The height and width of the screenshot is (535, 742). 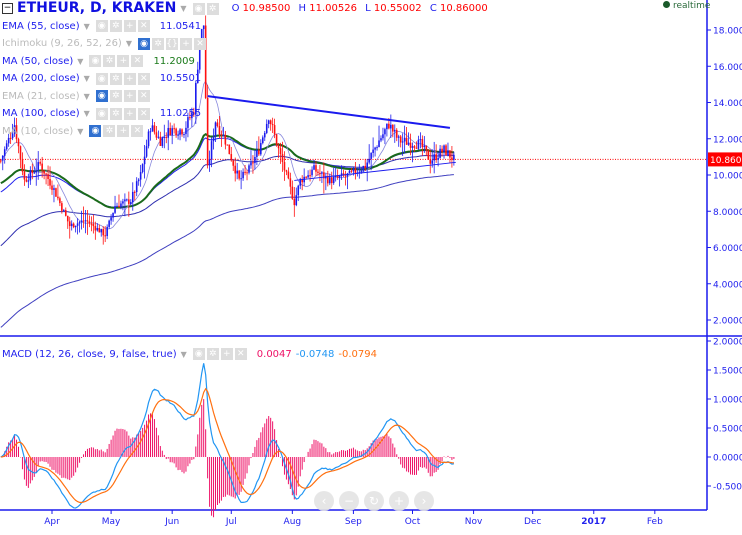 What do you see at coordinates (172, 43) in the screenshot?
I see `braces-icon: {}` at bounding box center [172, 43].